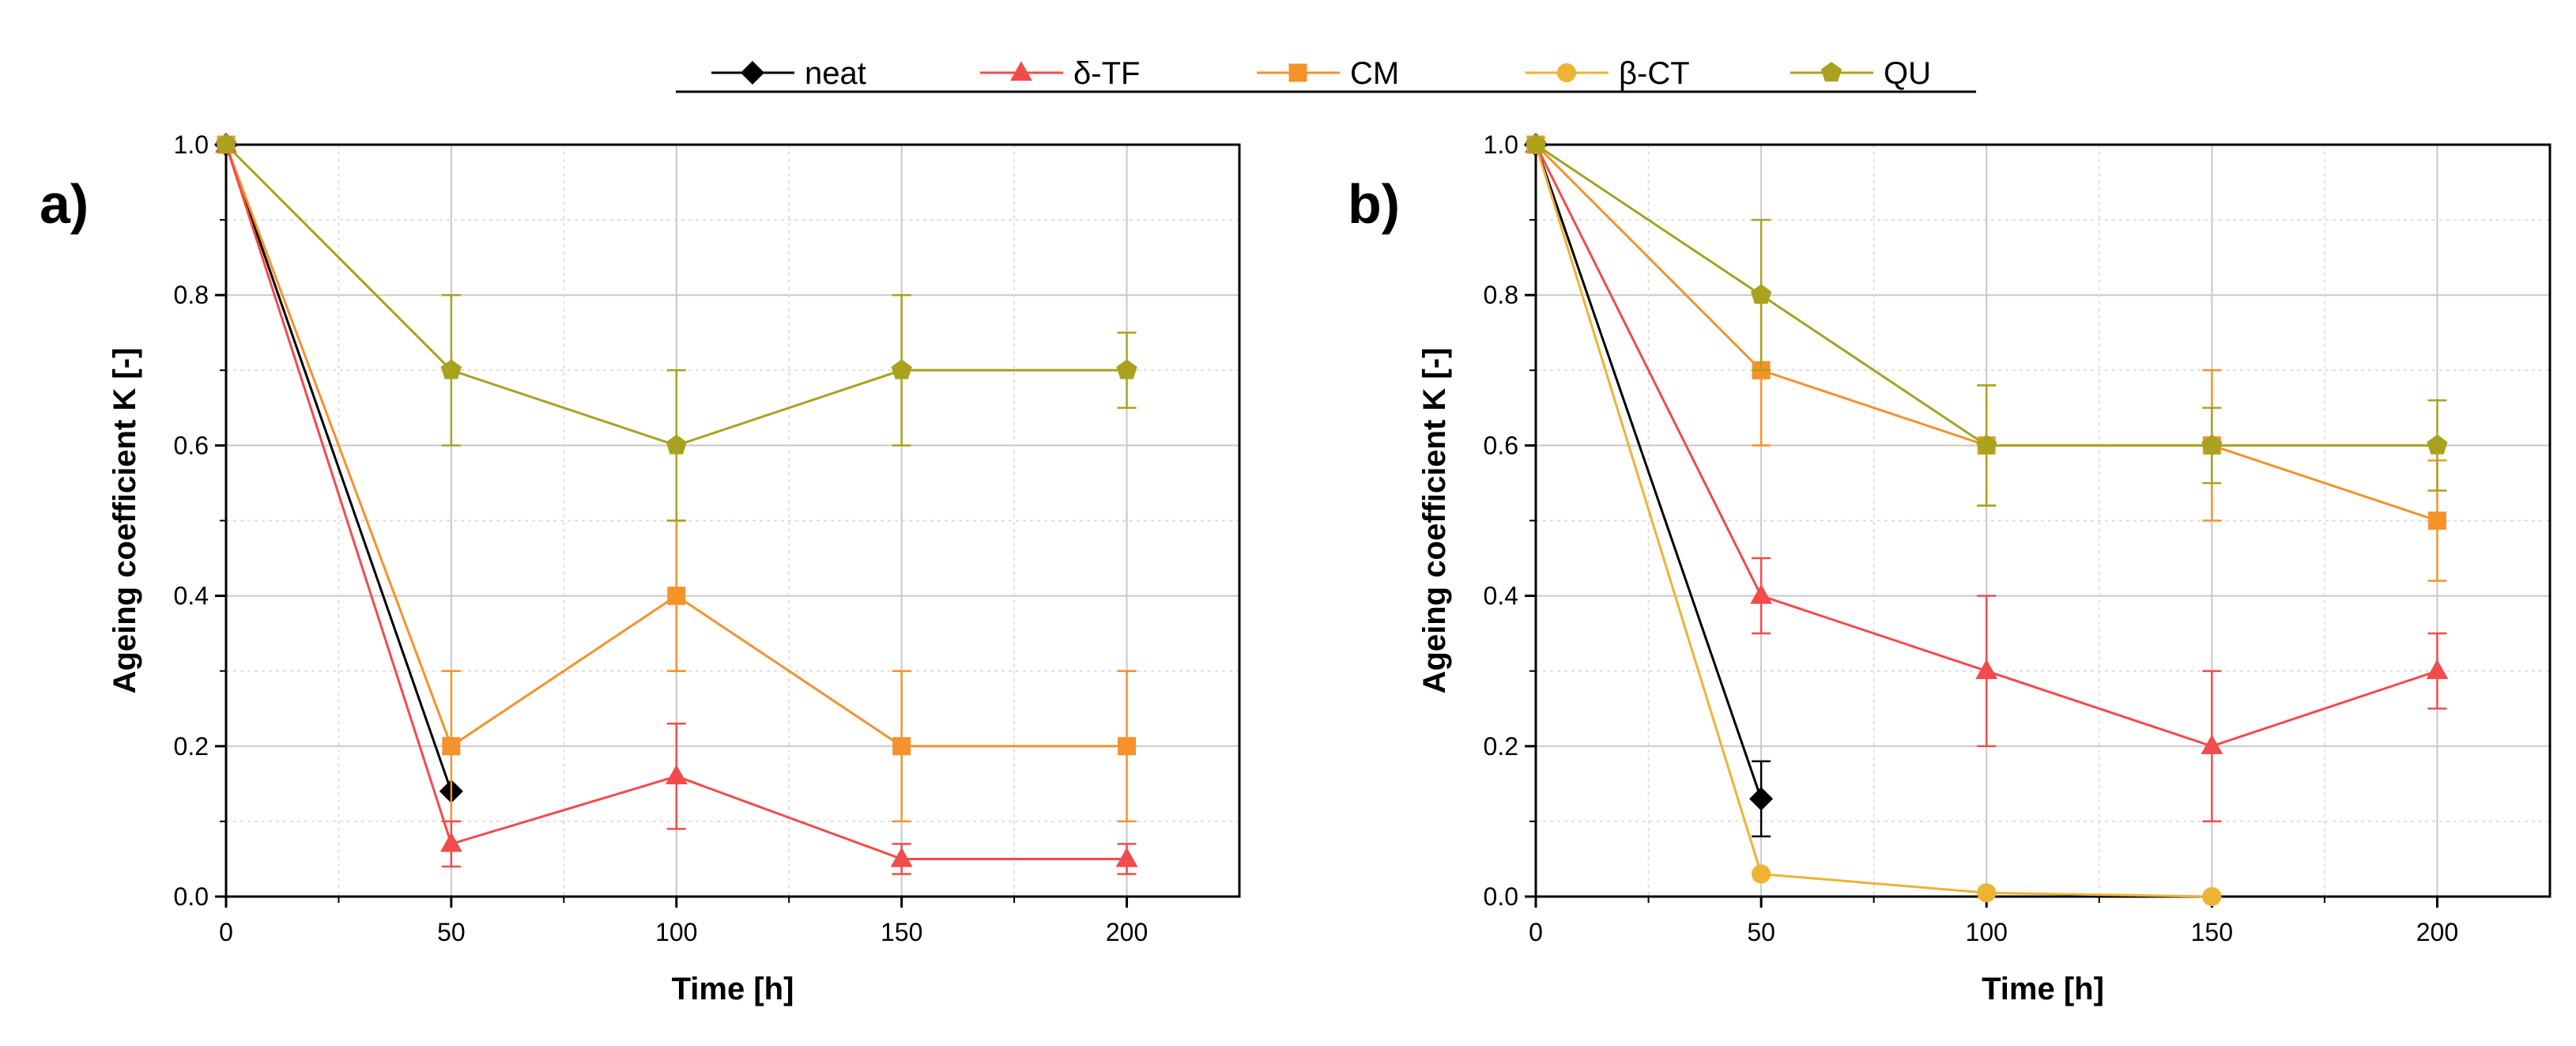 This screenshot has height=1046, width=2576. I want to click on legend-label-dtf: δ-TF, so click(1106, 74).